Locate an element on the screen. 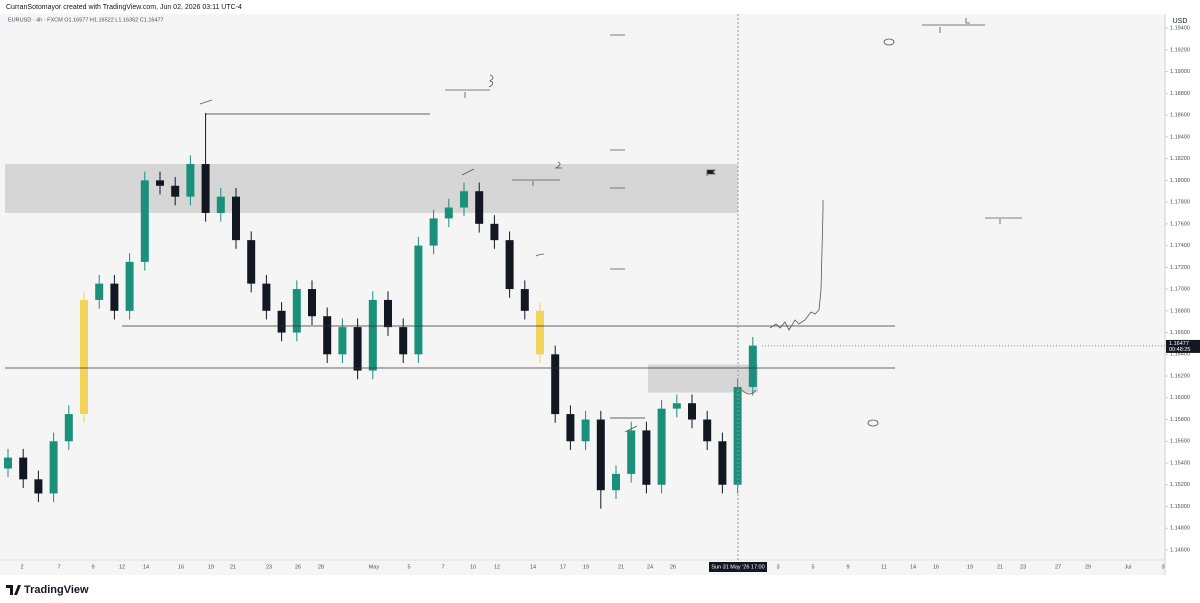  last-price-box is located at coordinates (1183, 346).